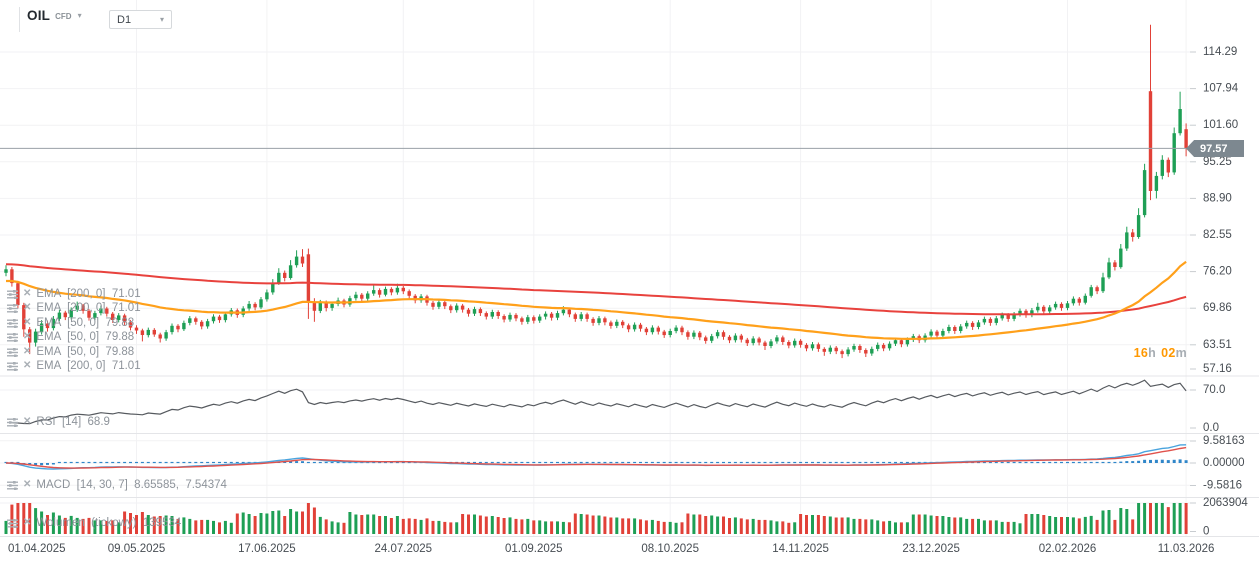 This screenshot has width=1259, height=561. What do you see at coordinates (1217, 235) in the screenshot?
I see `svg-text: 82.55` at bounding box center [1217, 235].